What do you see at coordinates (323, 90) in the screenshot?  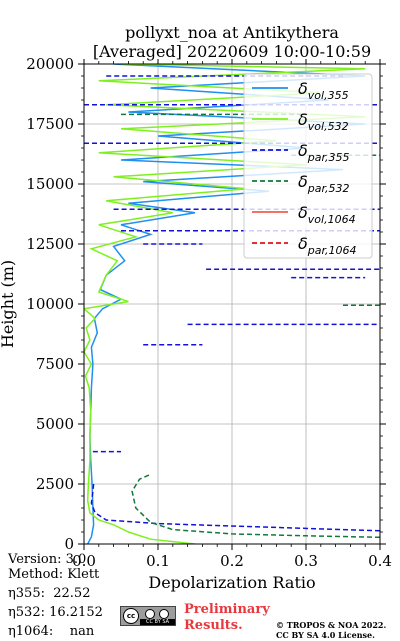 I see `legend-entry: δvol,355` at bounding box center [323, 90].